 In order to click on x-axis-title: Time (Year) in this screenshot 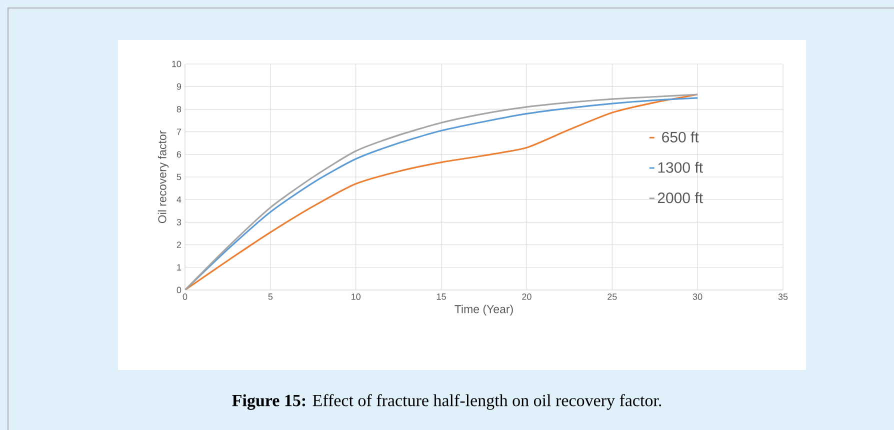, I will do `click(483, 310)`.